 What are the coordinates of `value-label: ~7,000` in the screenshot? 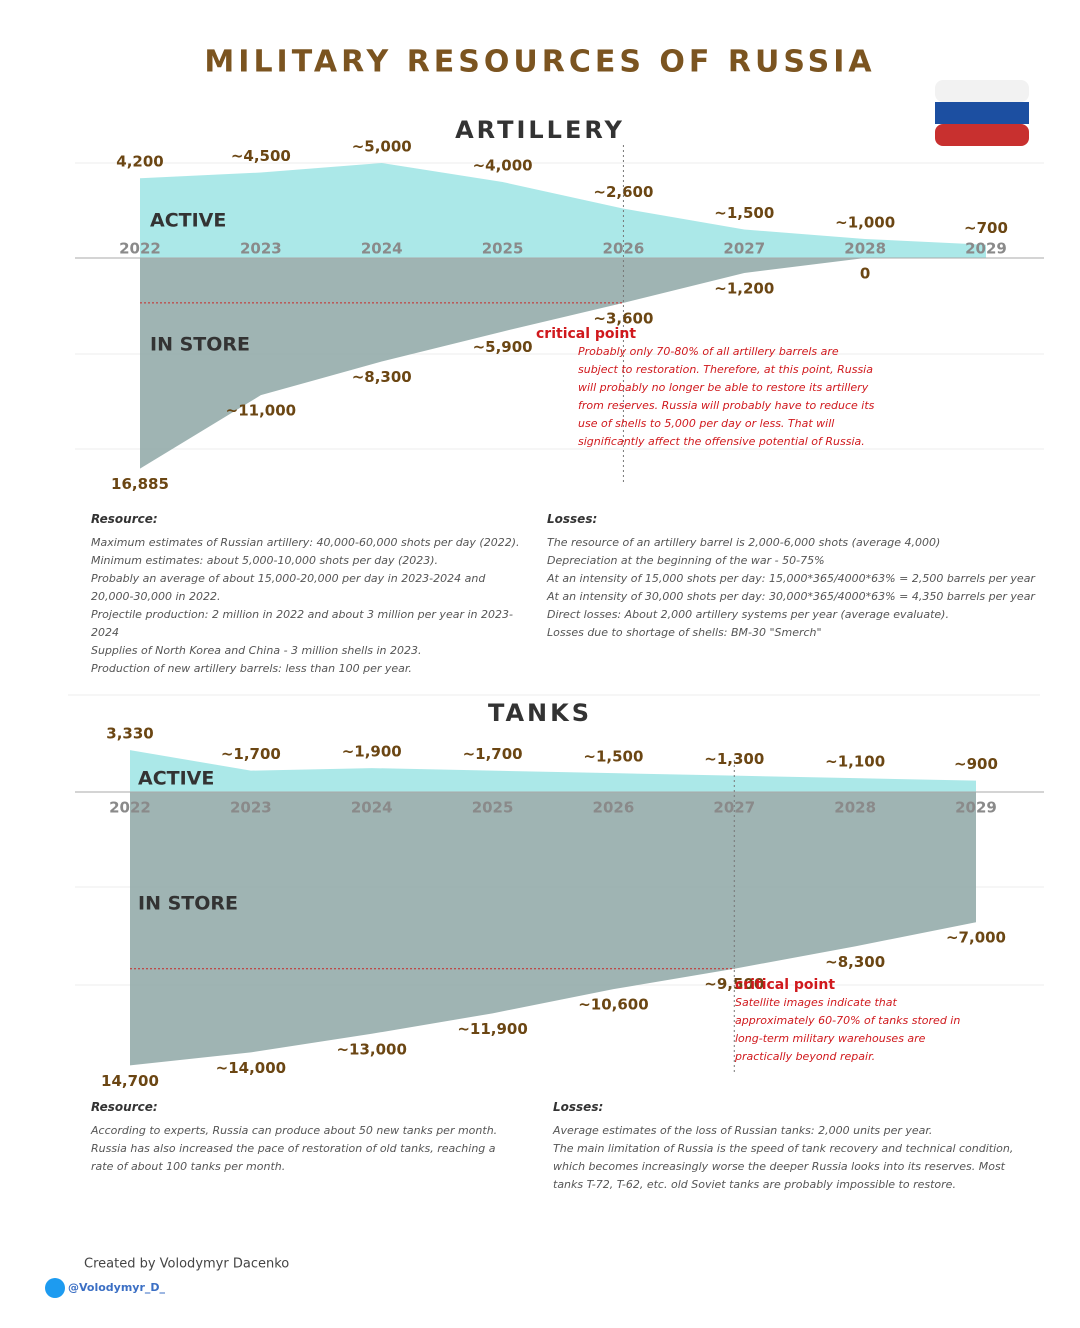 It's located at (976, 938).